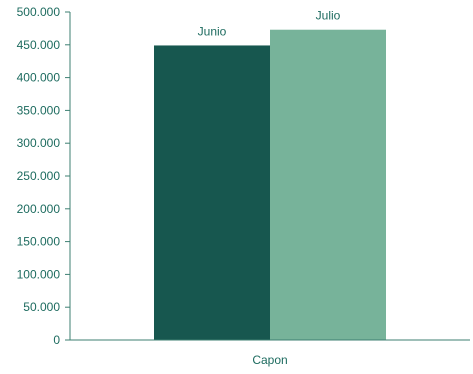 This screenshot has height=374, width=473. I want to click on x-axis: Capon, so click(270, 353).